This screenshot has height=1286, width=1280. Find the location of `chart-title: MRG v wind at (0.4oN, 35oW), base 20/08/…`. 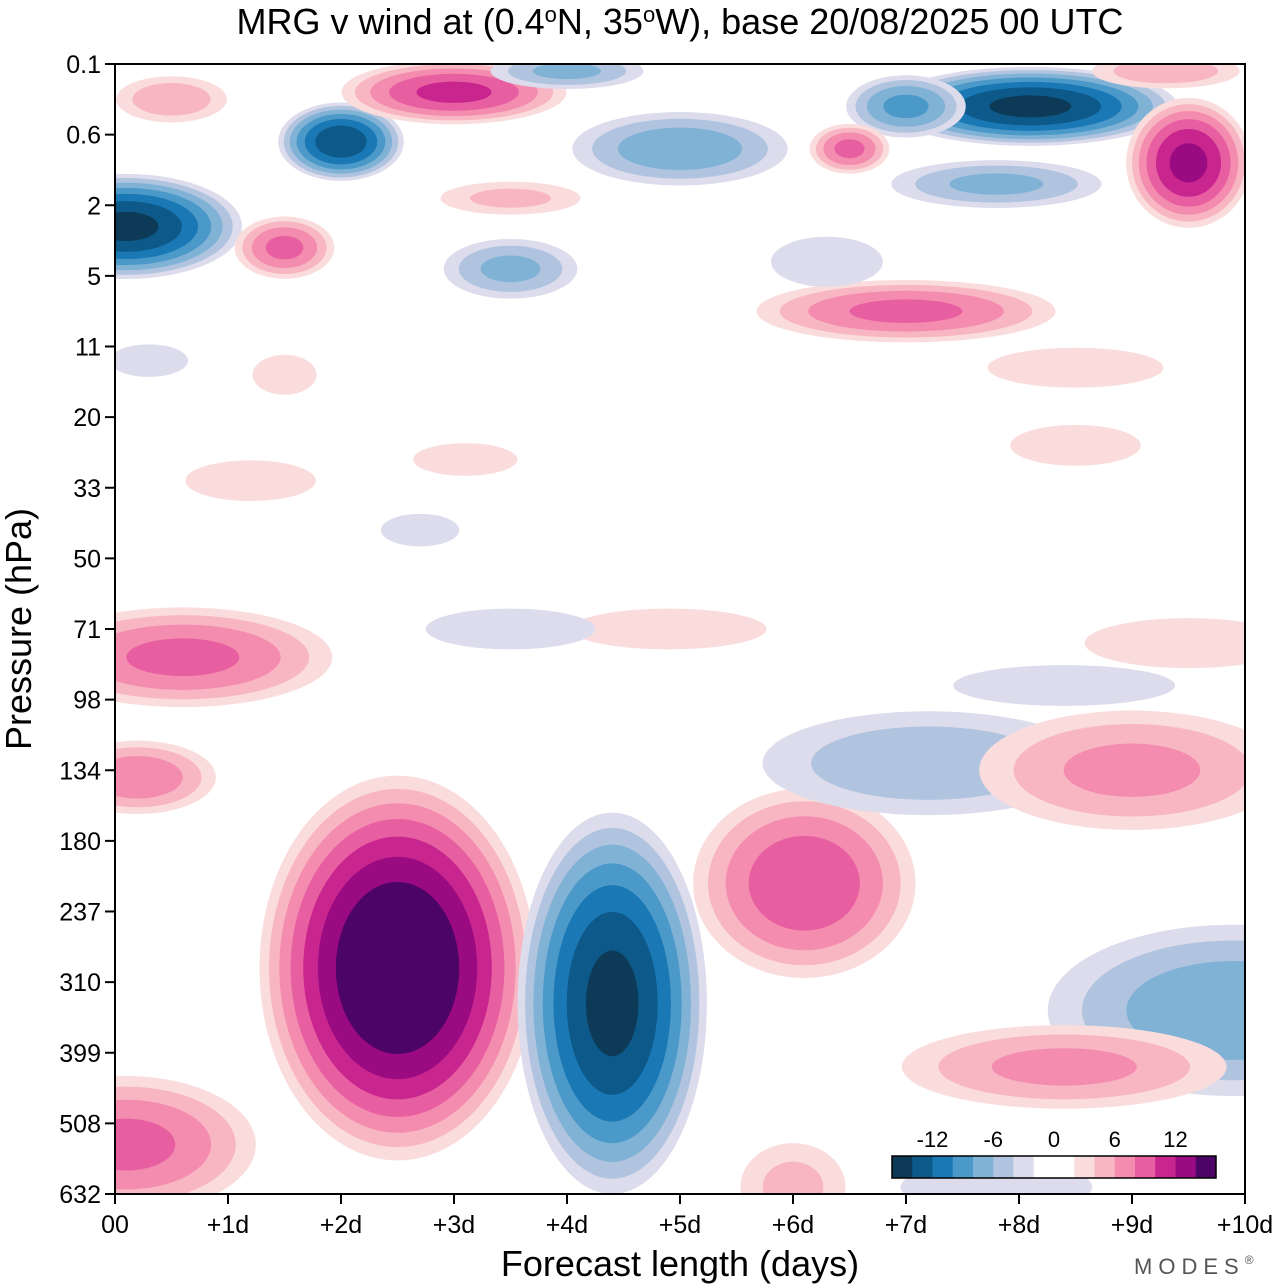

chart-title: MRG v wind at (0.4oN, 35oW), base 20/08/… is located at coordinates (680, 21).